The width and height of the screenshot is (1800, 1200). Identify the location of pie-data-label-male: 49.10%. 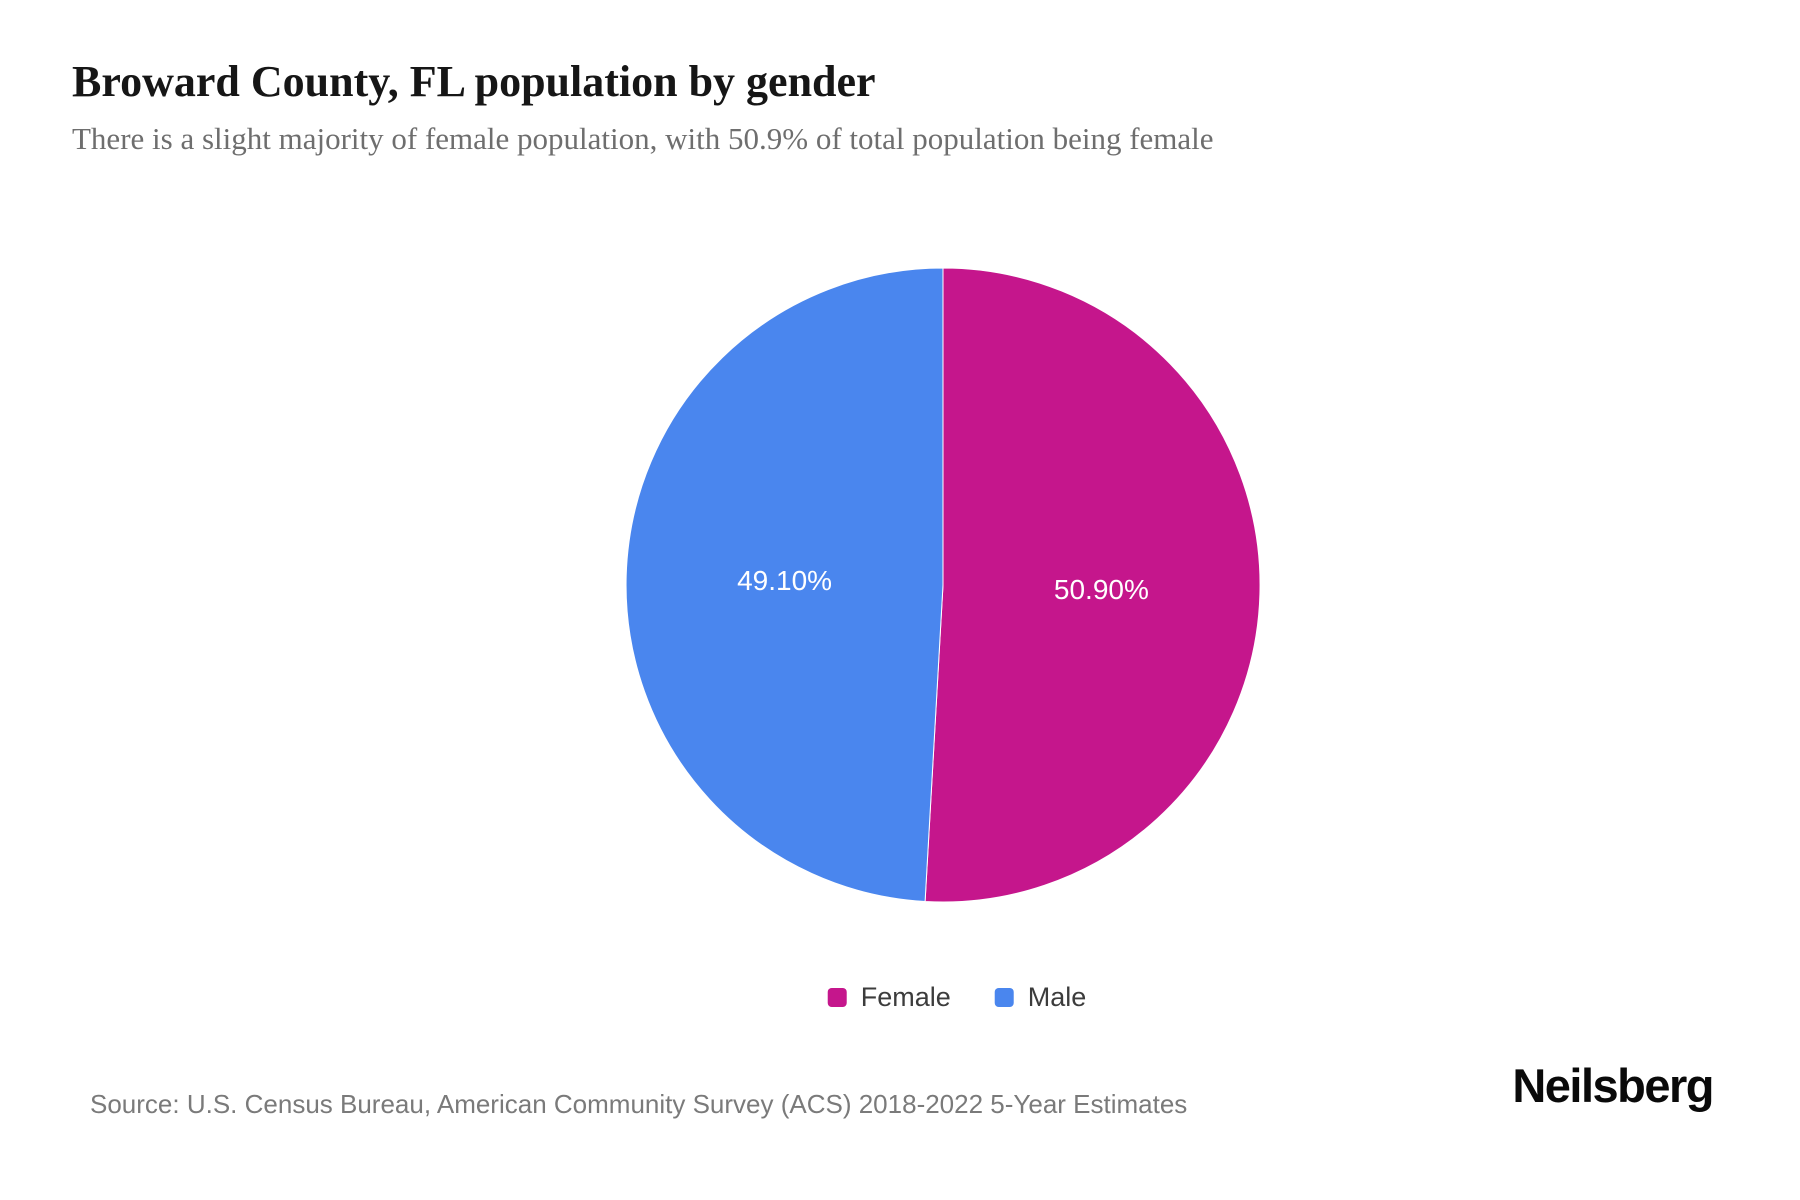
(784, 580).